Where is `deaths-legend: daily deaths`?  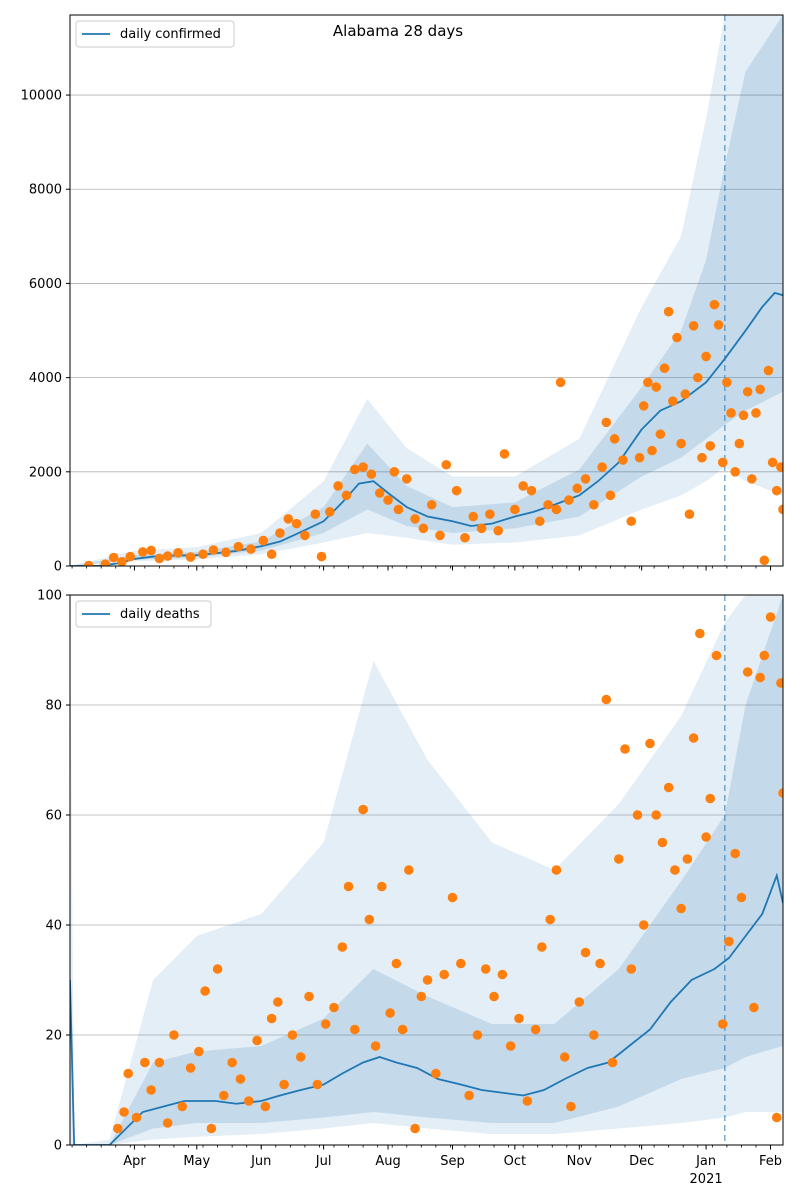 deaths-legend: daily deaths is located at coordinates (143, 614).